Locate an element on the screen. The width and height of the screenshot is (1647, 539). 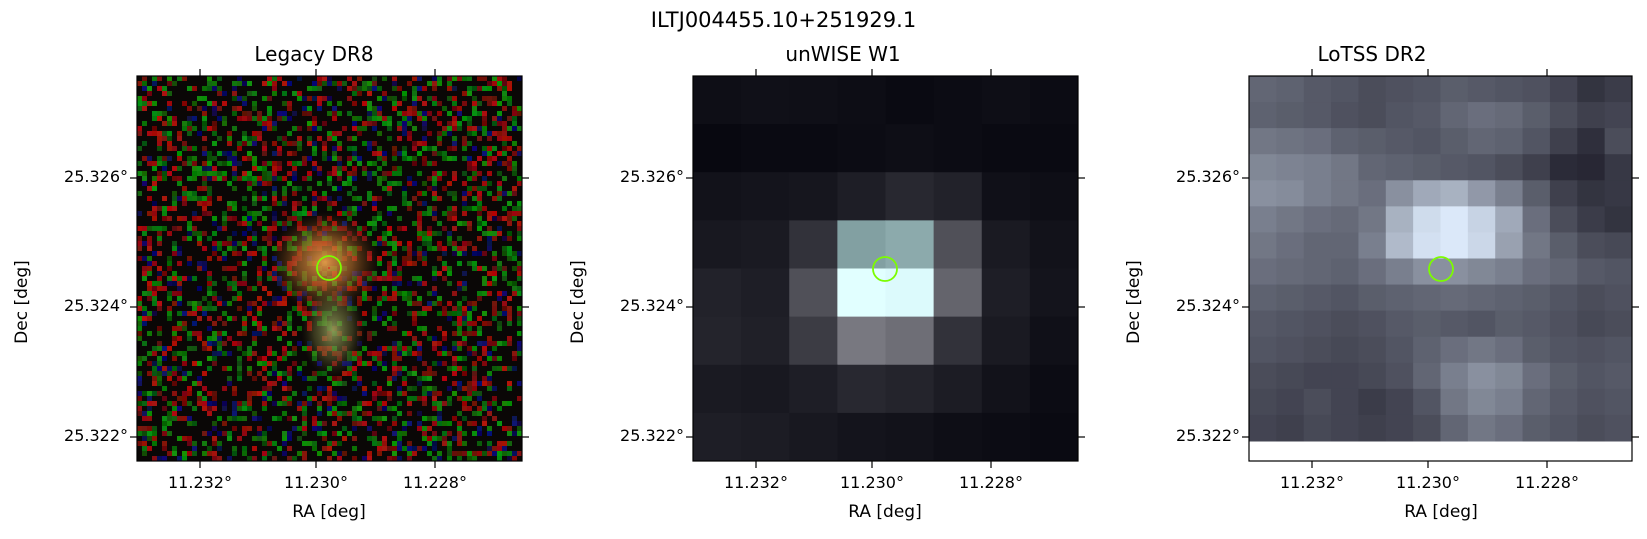
lotss-xtick: 11.230° is located at coordinates (1428, 482).